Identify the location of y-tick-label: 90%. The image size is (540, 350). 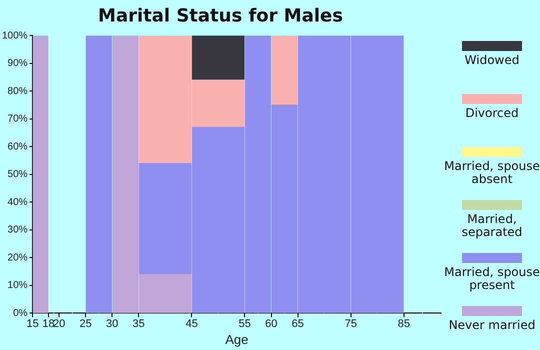
(18, 64).